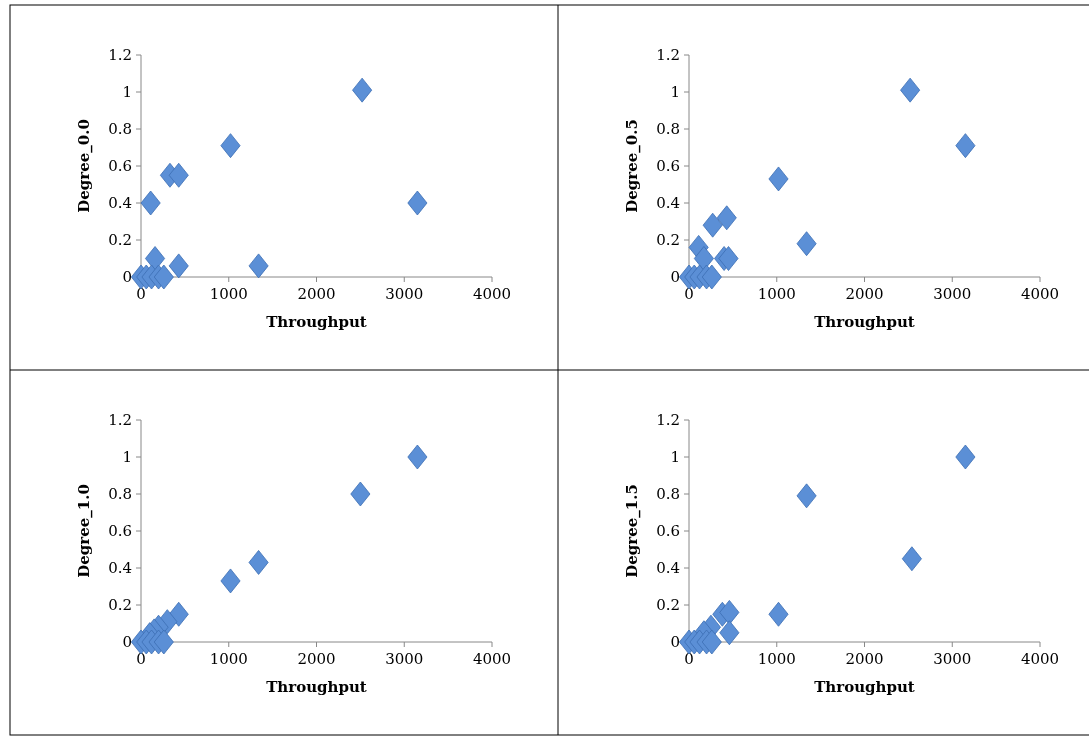  What do you see at coordinates (632, 531) in the screenshot?
I see `y-axis-title: Degree_1.5` at bounding box center [632, 531].